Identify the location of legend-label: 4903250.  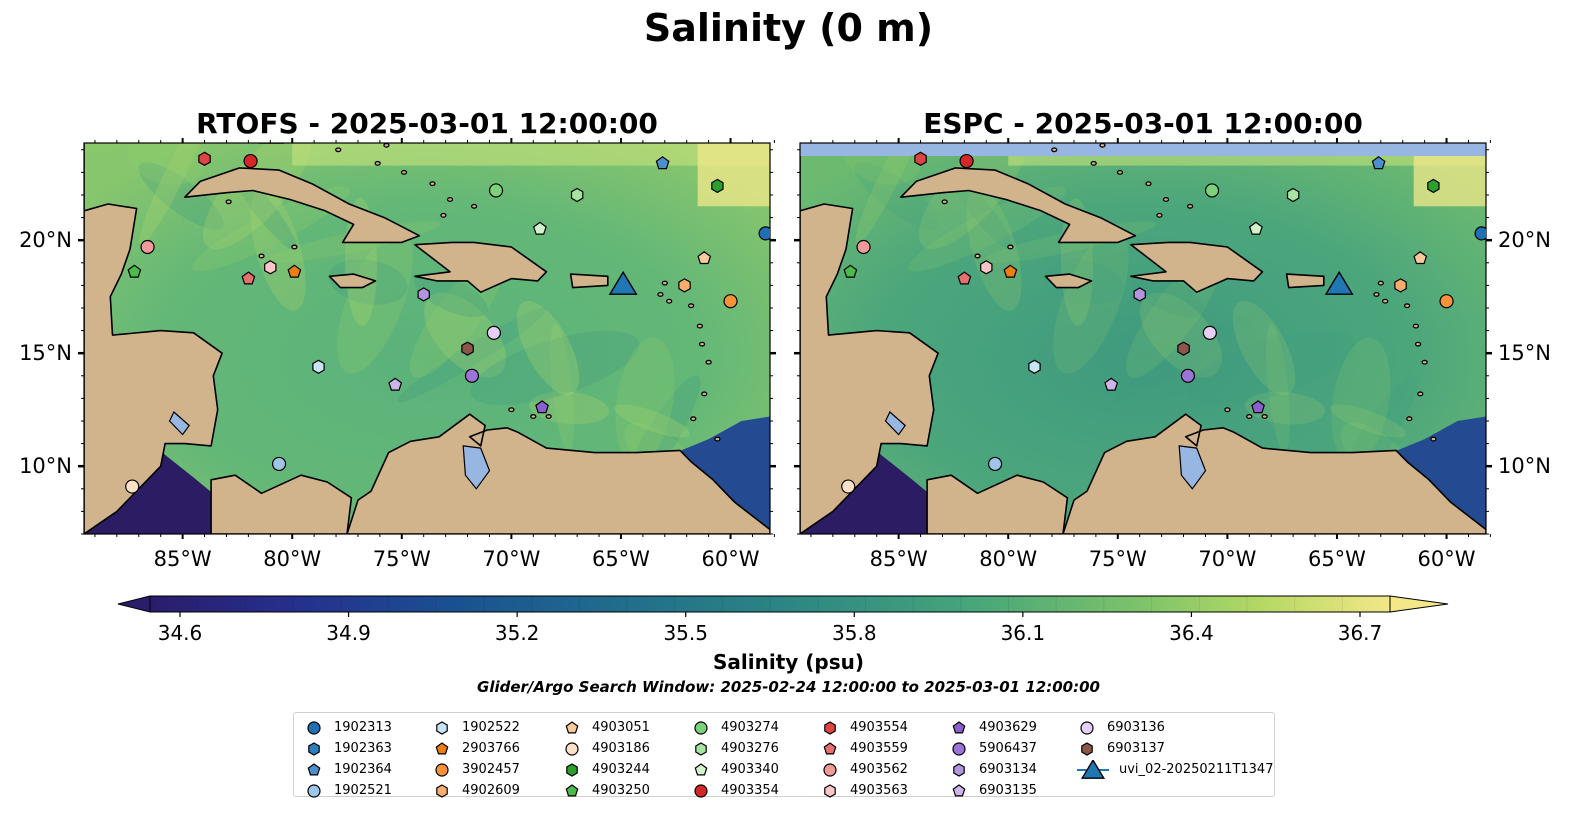
(621, 790).